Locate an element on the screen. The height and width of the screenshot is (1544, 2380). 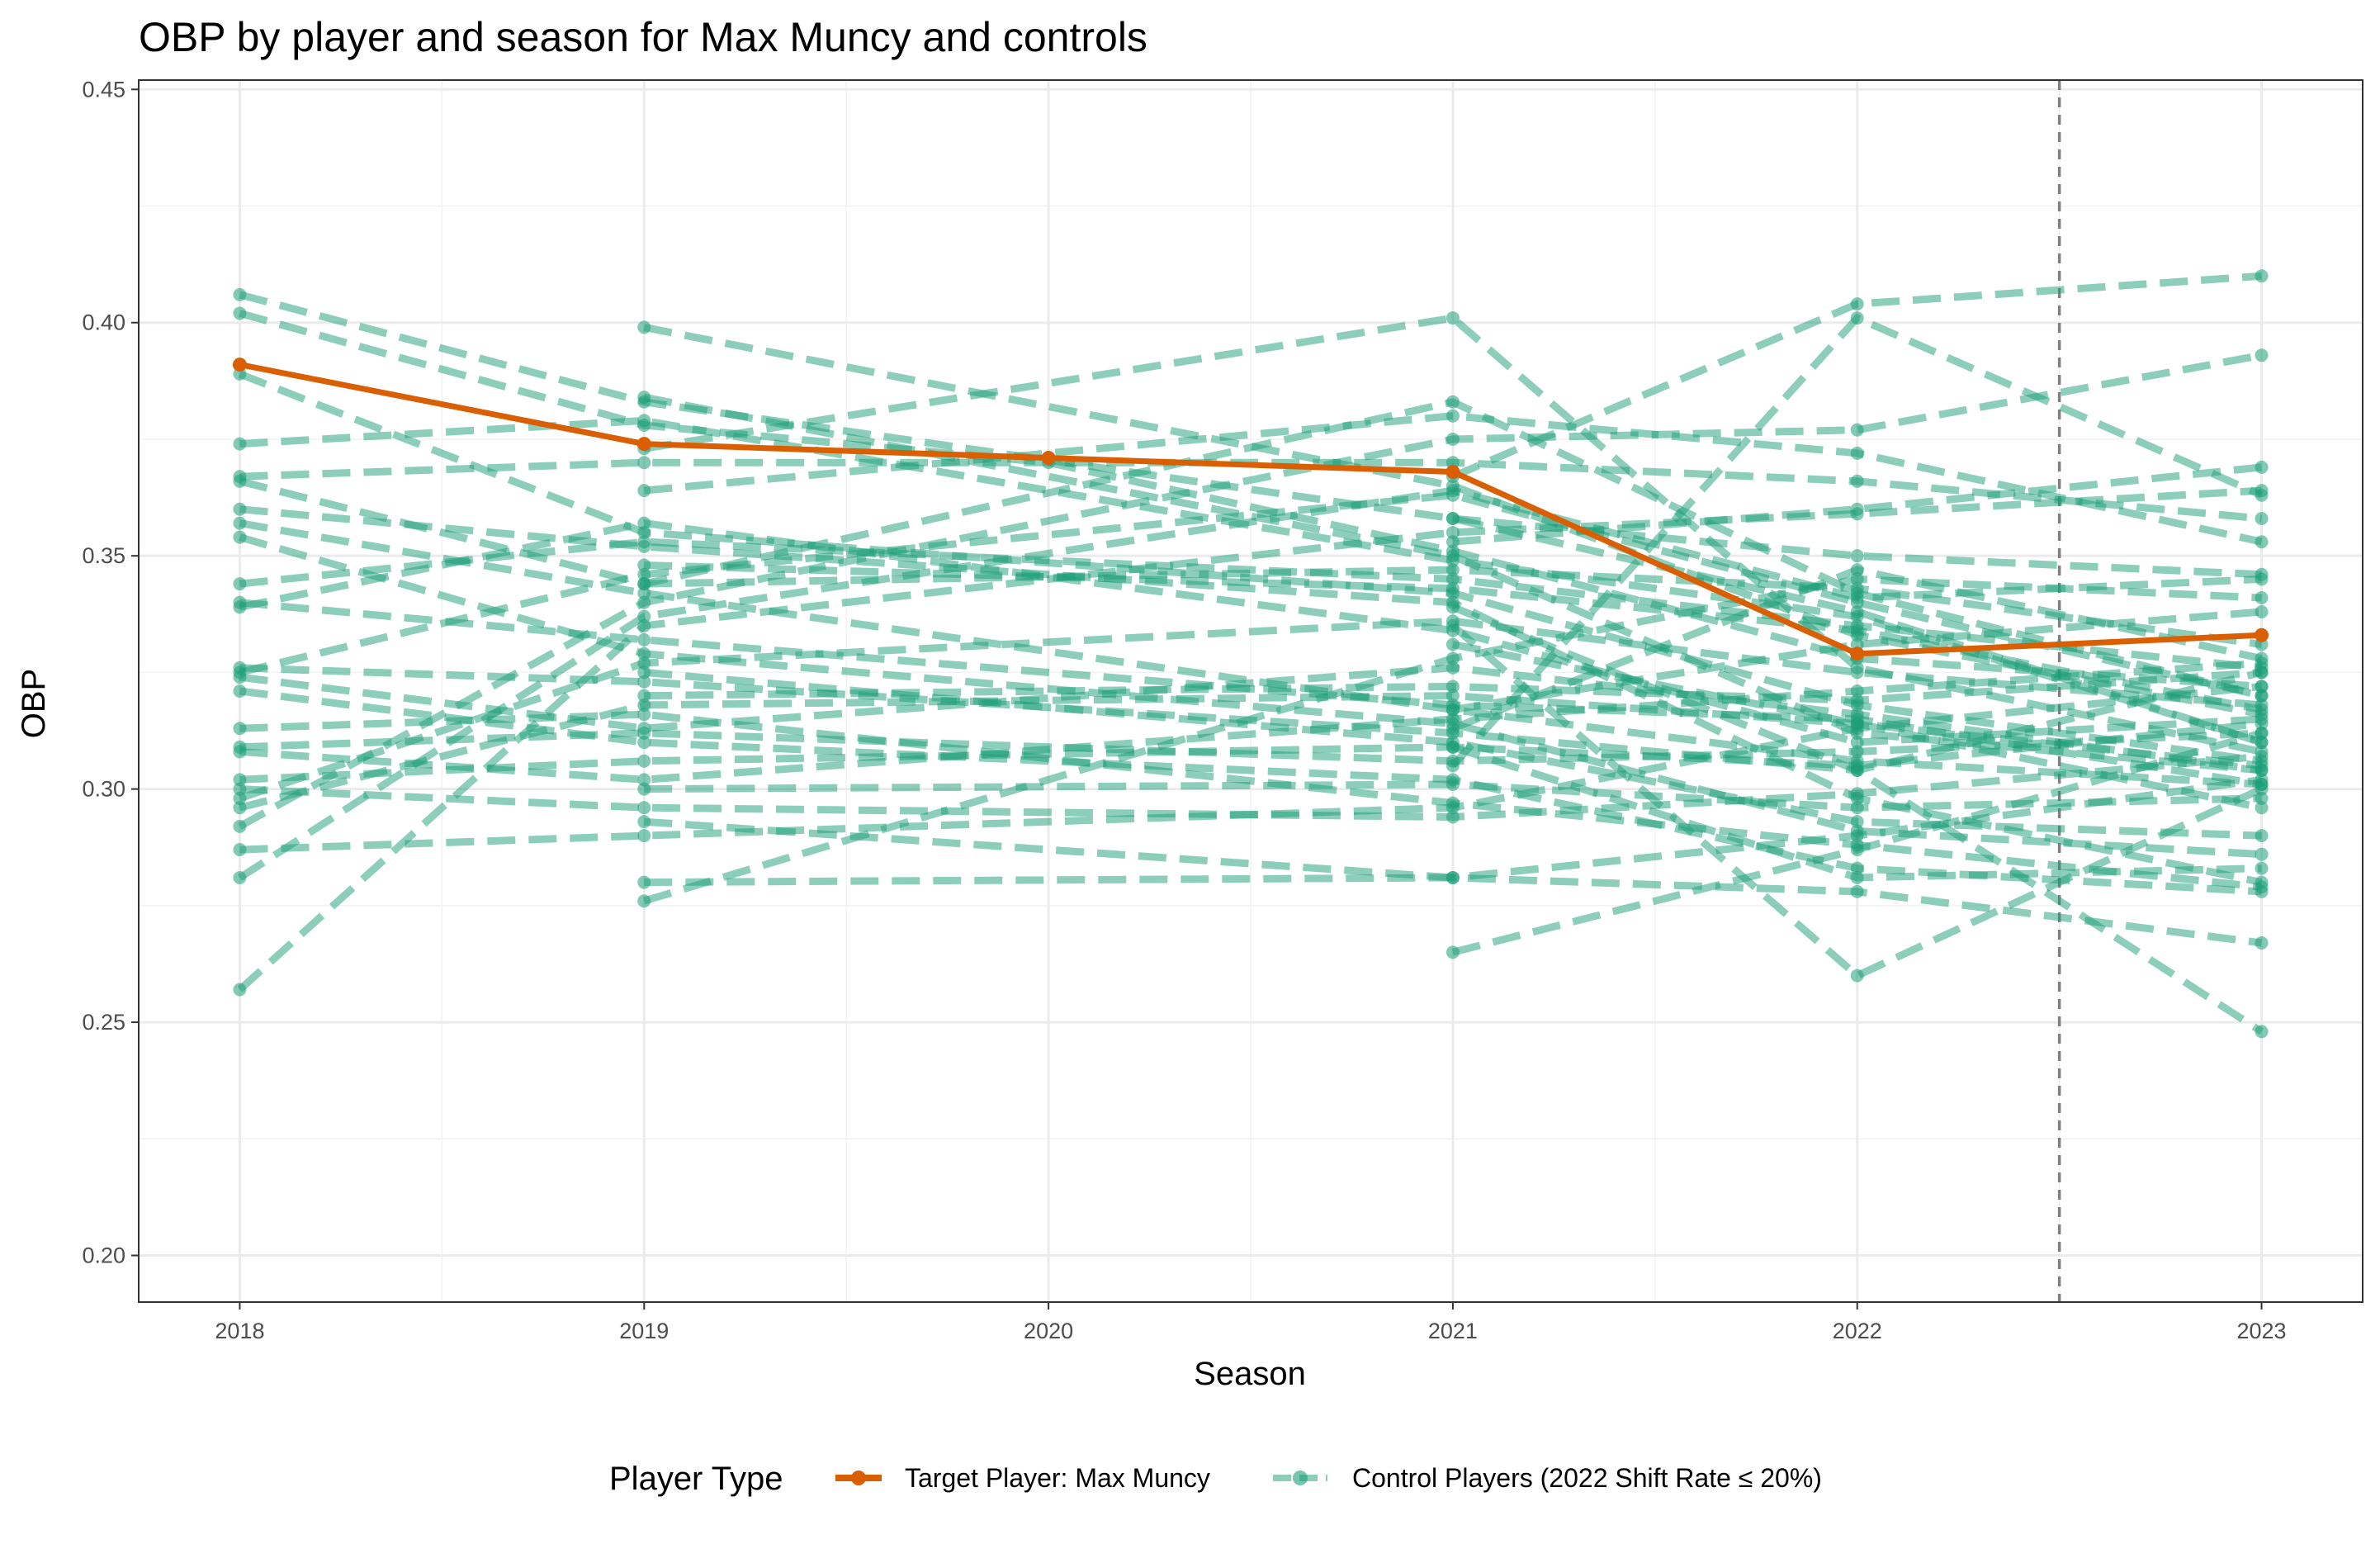
y-tick-label: 0.40 is located at coordinates (103, 322).